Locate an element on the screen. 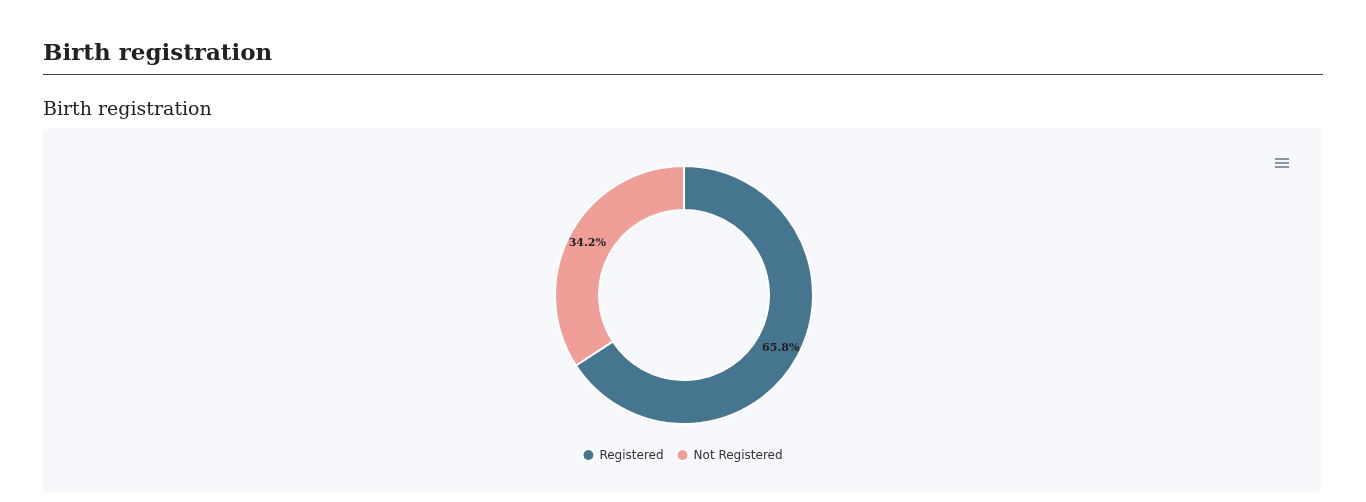 Image resolution: width=1366 pixels, height=502 pixels. legend-label: Registered is located at coordinates (631, 455).